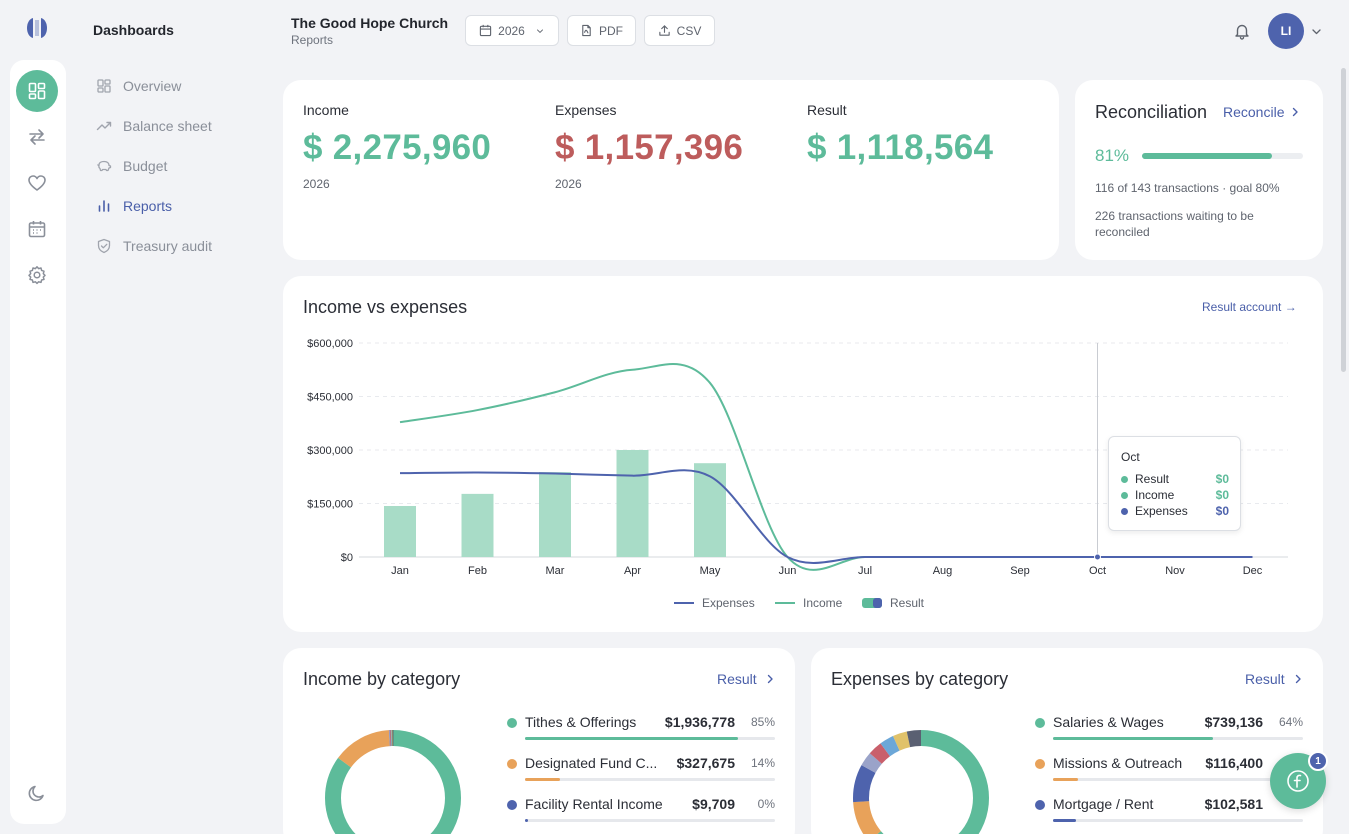  I want to click on rail-settings-button, so click(37, 275).